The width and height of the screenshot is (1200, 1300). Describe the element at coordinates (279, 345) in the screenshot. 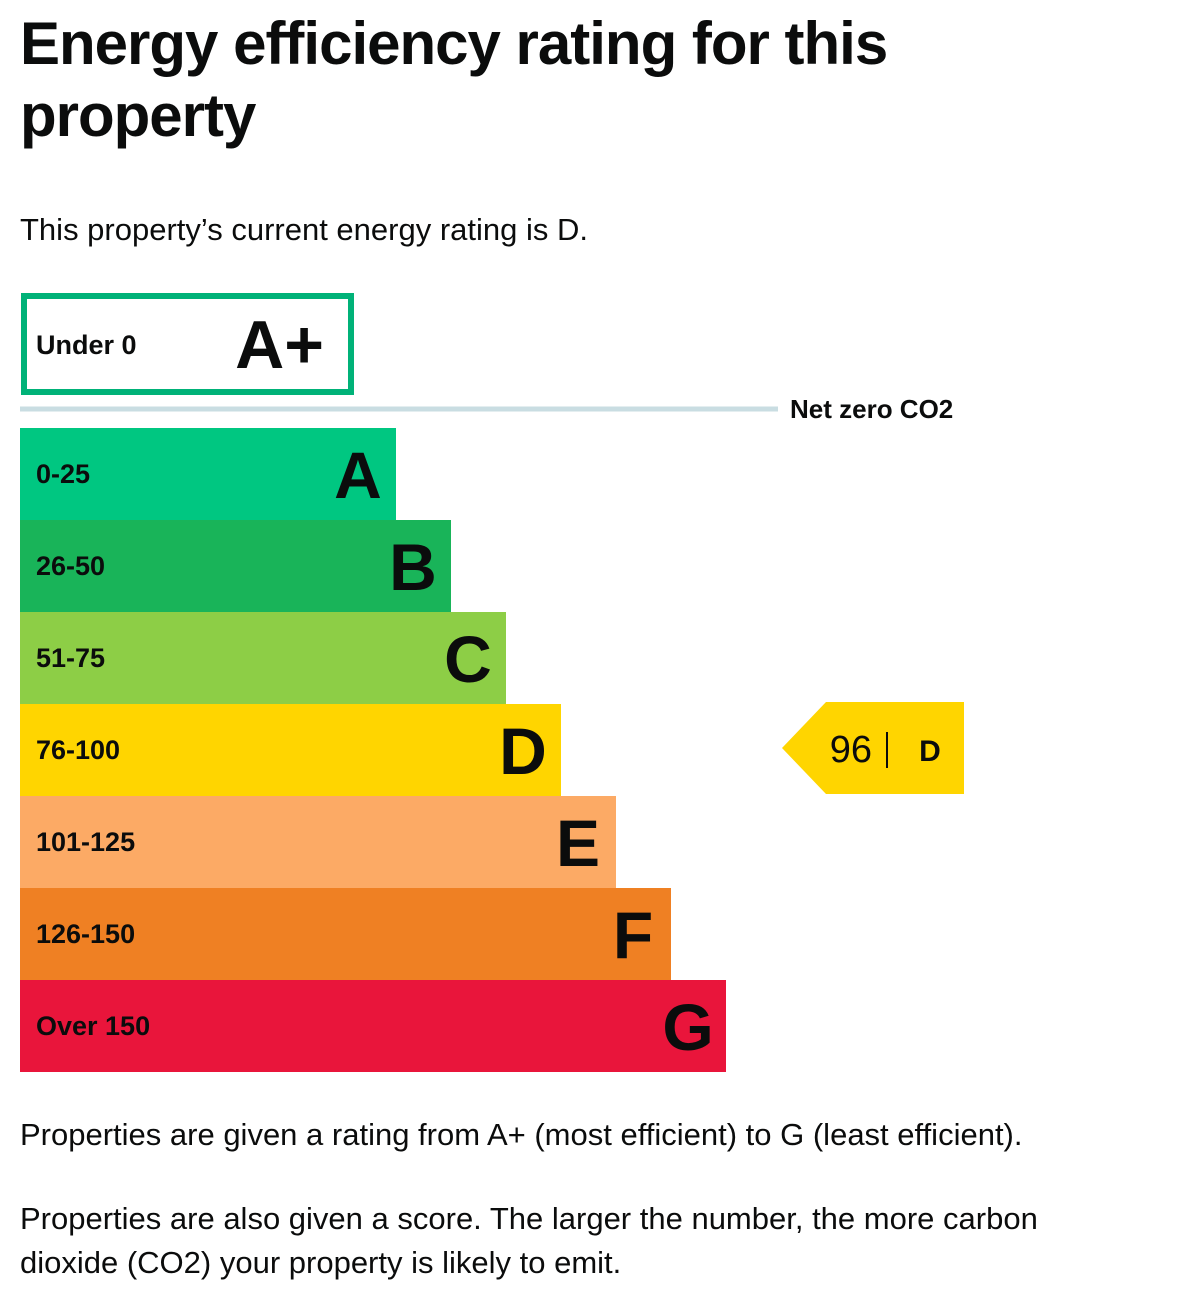

I see `band-a-plus-letter: A+` at that location.